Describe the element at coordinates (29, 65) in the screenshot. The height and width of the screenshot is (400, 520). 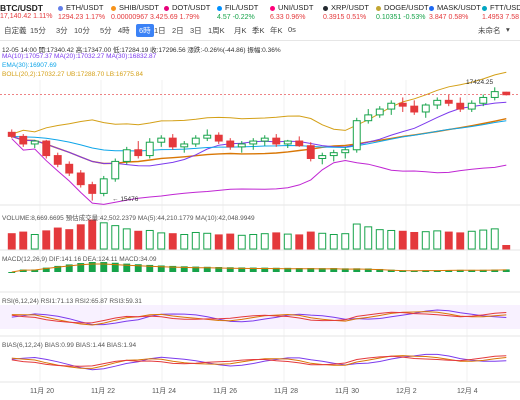
I see `ema-legend: EMA(30):16907.69` at that location.